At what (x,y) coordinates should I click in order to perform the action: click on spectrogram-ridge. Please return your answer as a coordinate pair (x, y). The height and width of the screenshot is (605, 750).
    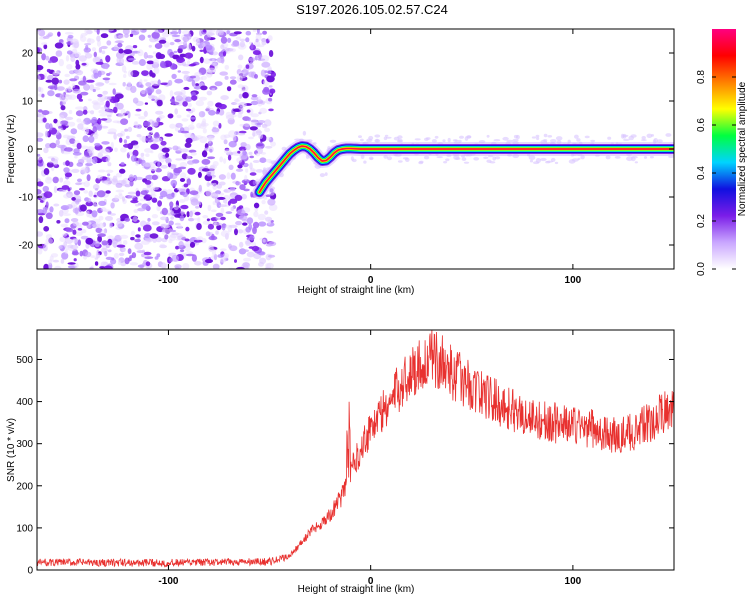
    Looking at the image, I should click on (463, 169).